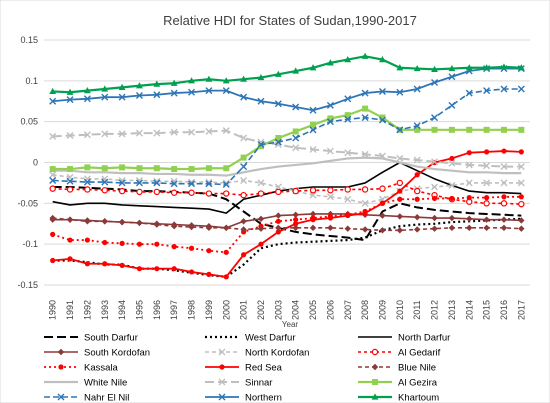  Describe the element at coordinates (91, 338) in the screenshot. I see `legend-item-south-darfur: South Darfur` at that location.